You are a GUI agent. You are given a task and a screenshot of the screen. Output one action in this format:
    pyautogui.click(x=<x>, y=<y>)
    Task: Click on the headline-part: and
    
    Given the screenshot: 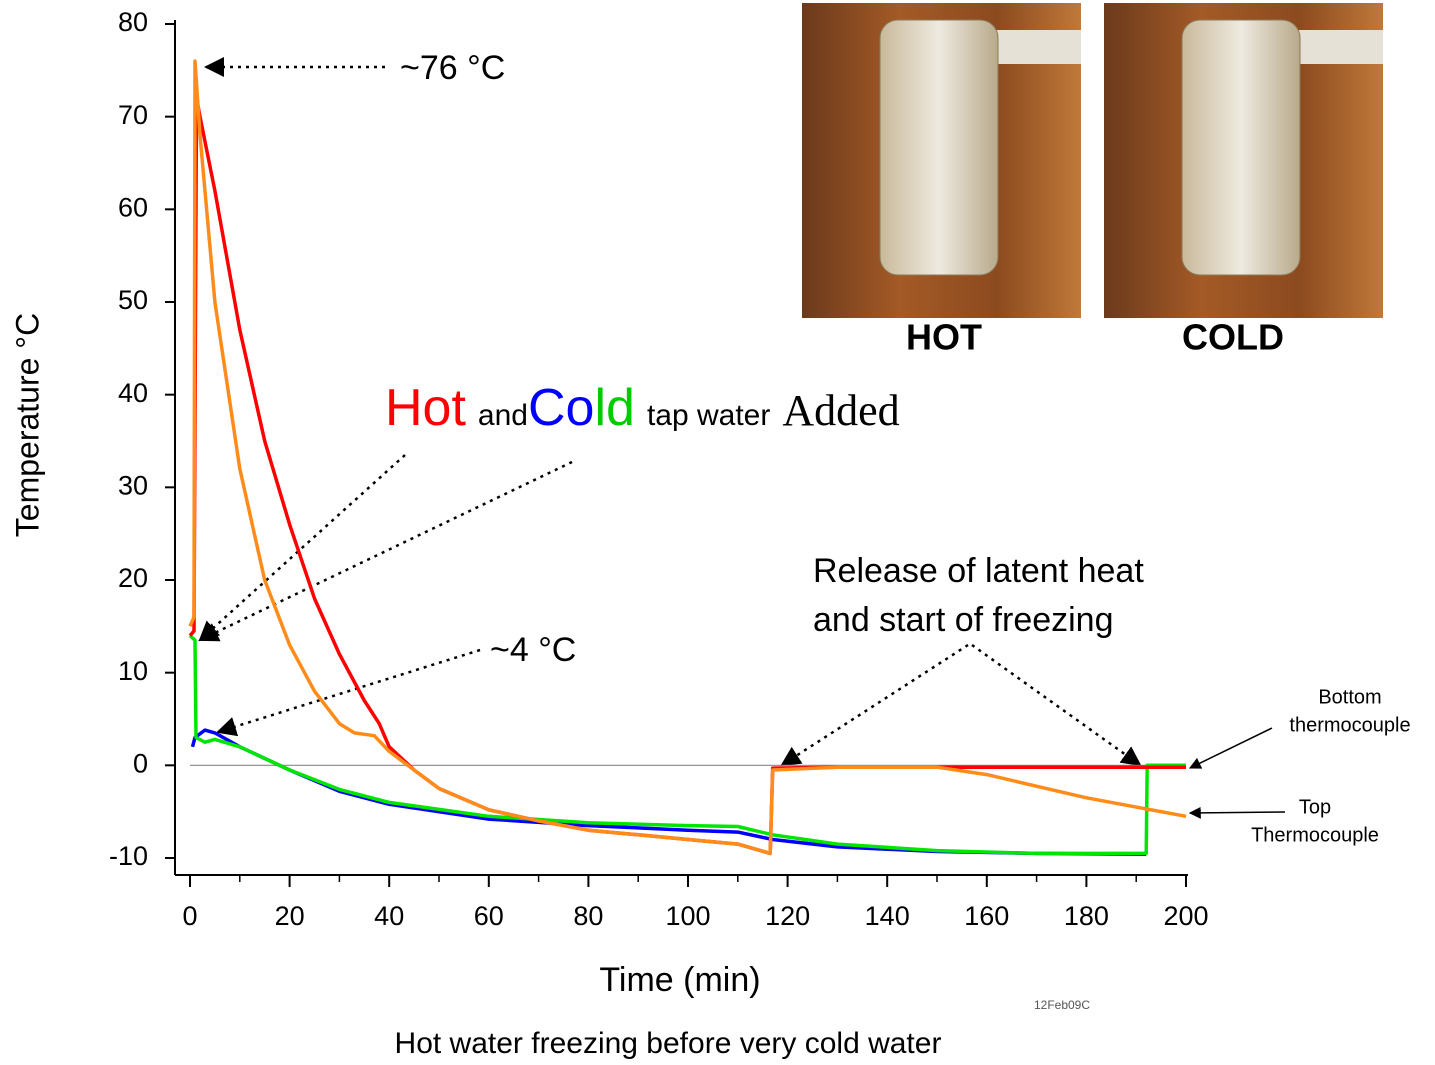 What is the action you would take?
    pyautogui.click(x=503, y=415)
    